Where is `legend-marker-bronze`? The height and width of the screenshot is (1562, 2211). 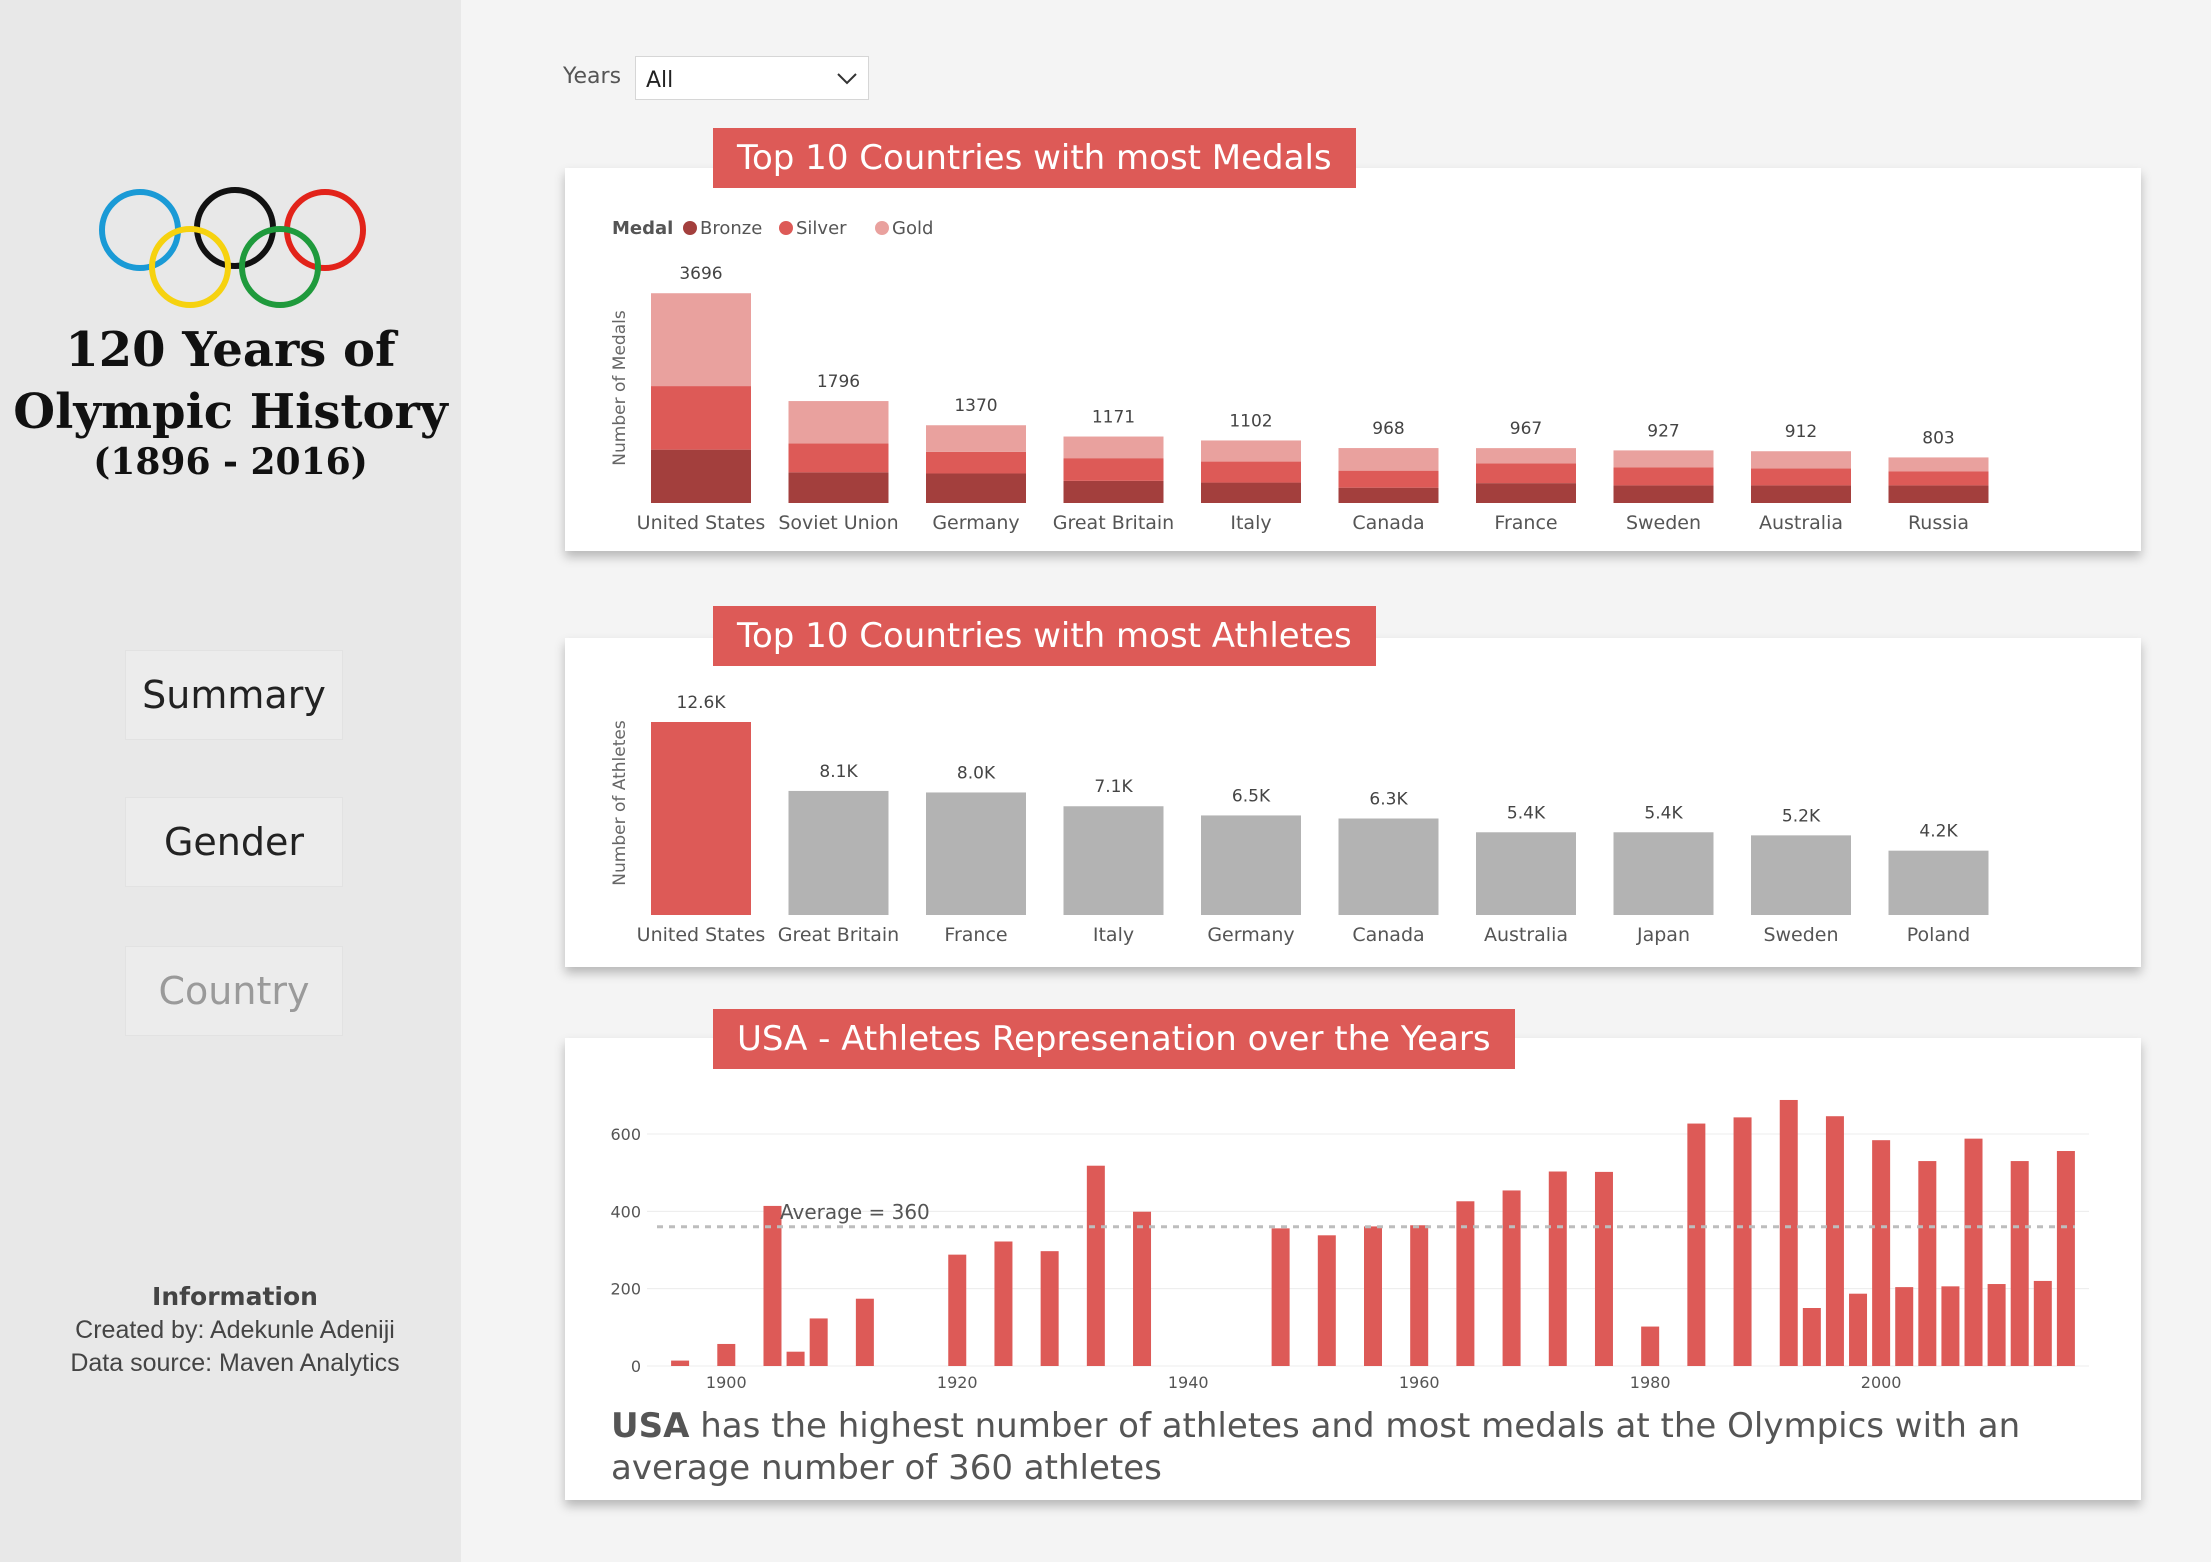 legend-marker-bronze is located at coordinates (690, 228).